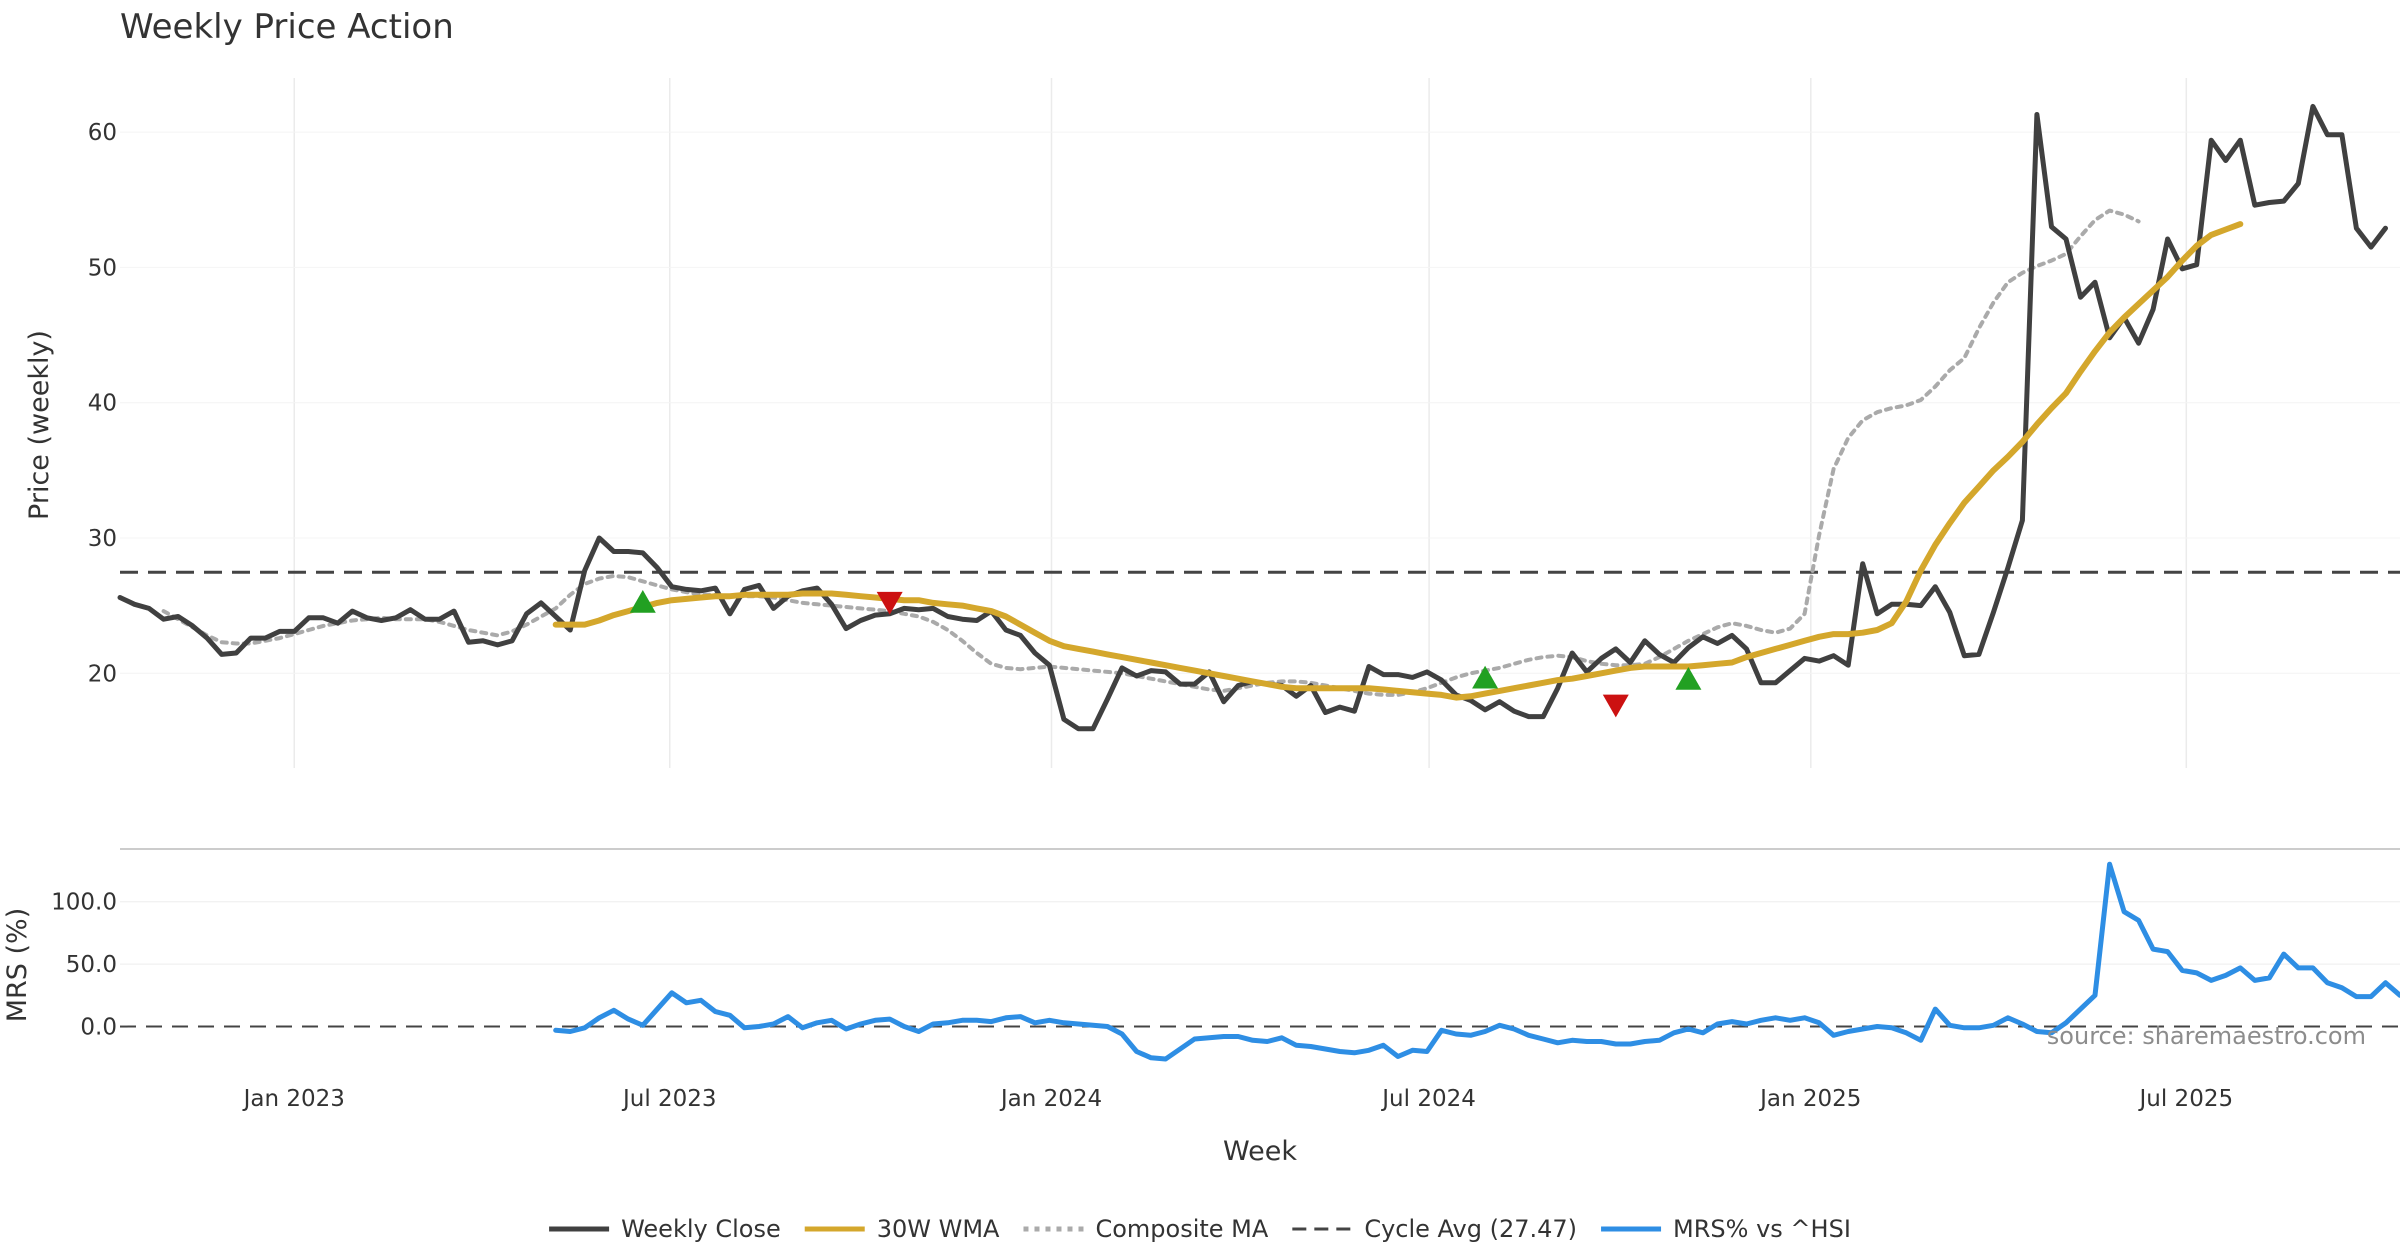 The image size is (2400, 1260). Describe the element at coordinates (102, 133) in the screenshot. I see `price-tick-label: 60` at that location.